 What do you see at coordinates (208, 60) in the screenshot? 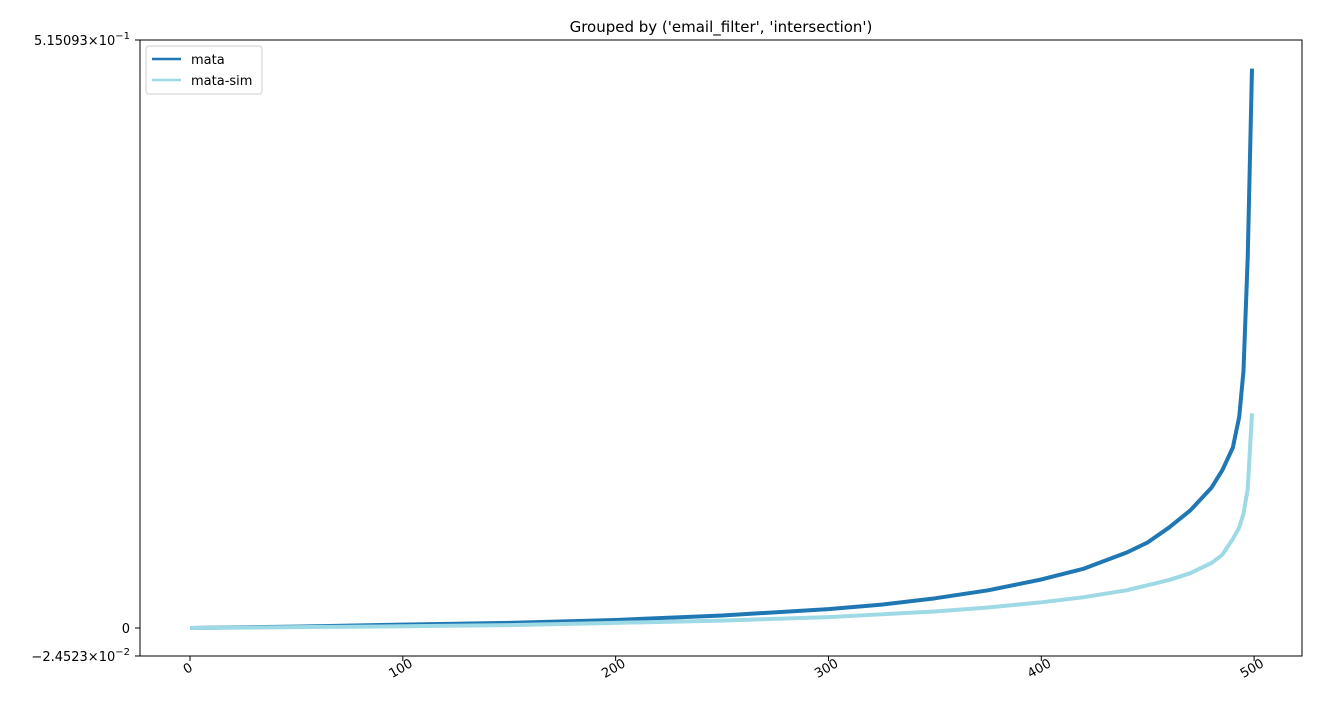
I see `legend-label-mata: mata` at bounding box center [208, 60].